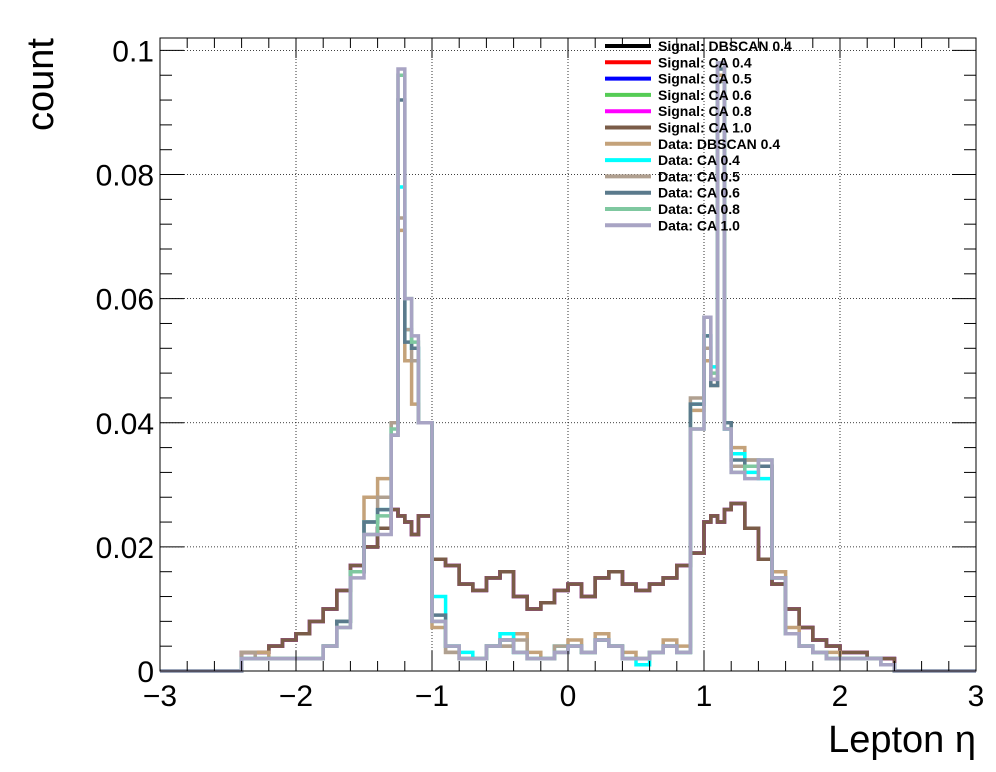  I want to click on x-tick-label: 1, so click(704, 696).